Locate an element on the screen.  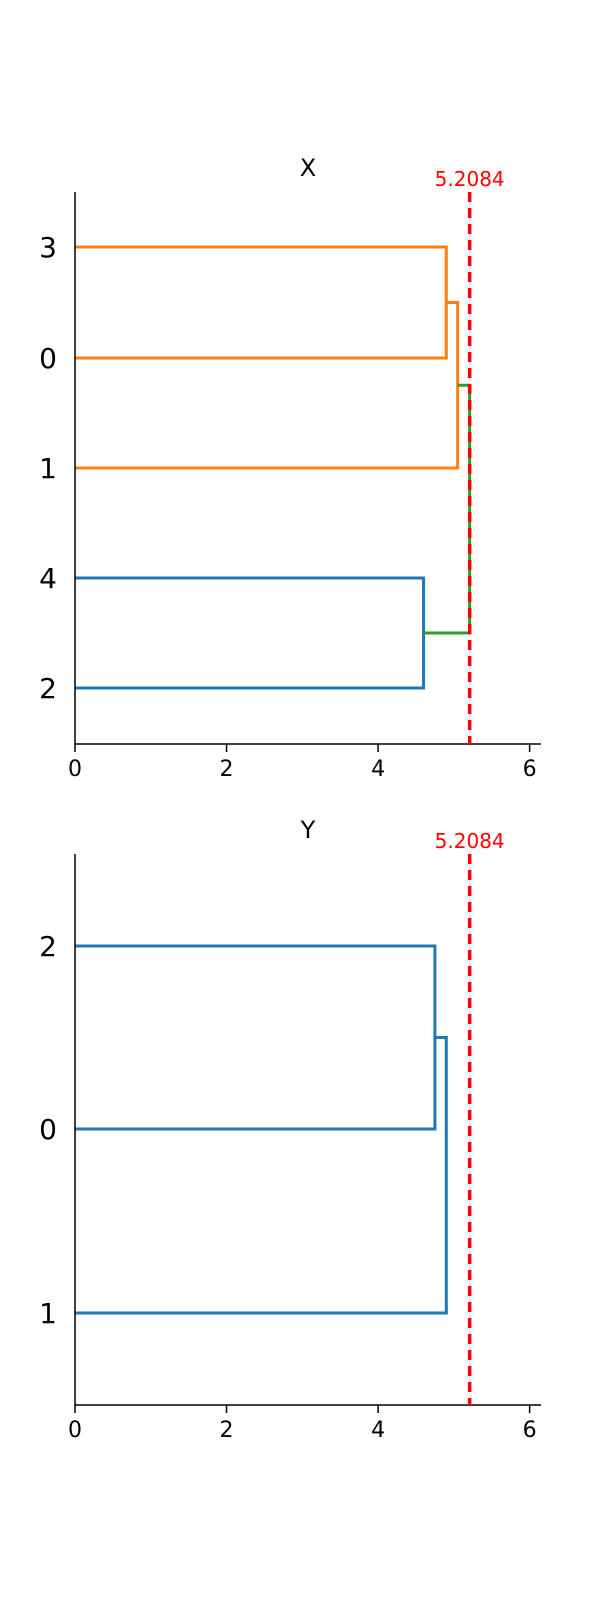
leaf-labels-x: 3 0 1 4 2 is located at coordinates (48, 468).